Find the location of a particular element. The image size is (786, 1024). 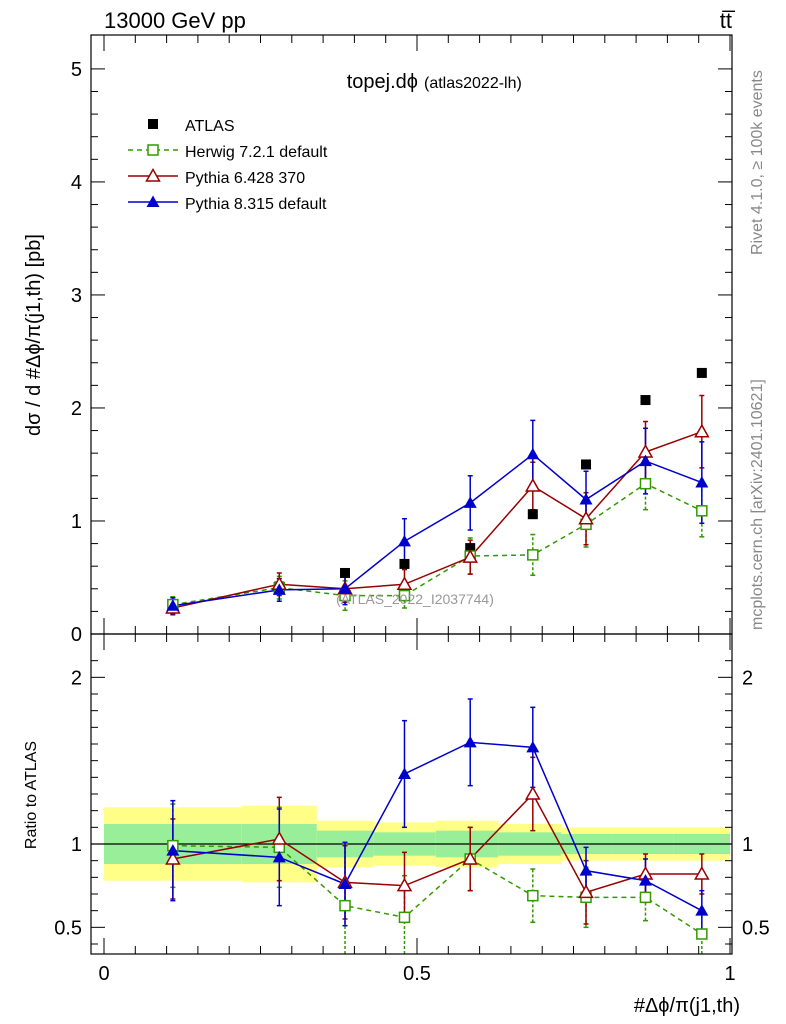

header-right: tt̅ is located at coordinates (728, 20).